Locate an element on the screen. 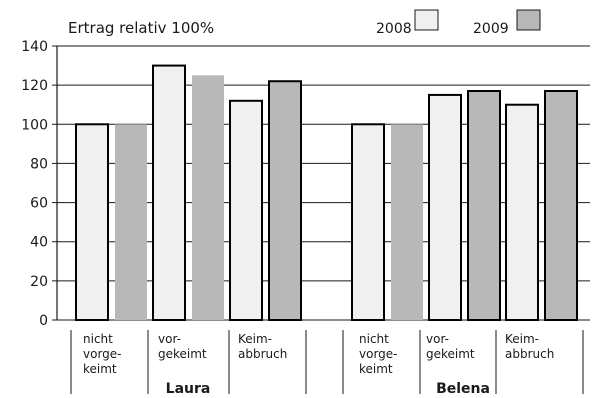  y-tick-label: 0 is located at coordinates (43, 321).